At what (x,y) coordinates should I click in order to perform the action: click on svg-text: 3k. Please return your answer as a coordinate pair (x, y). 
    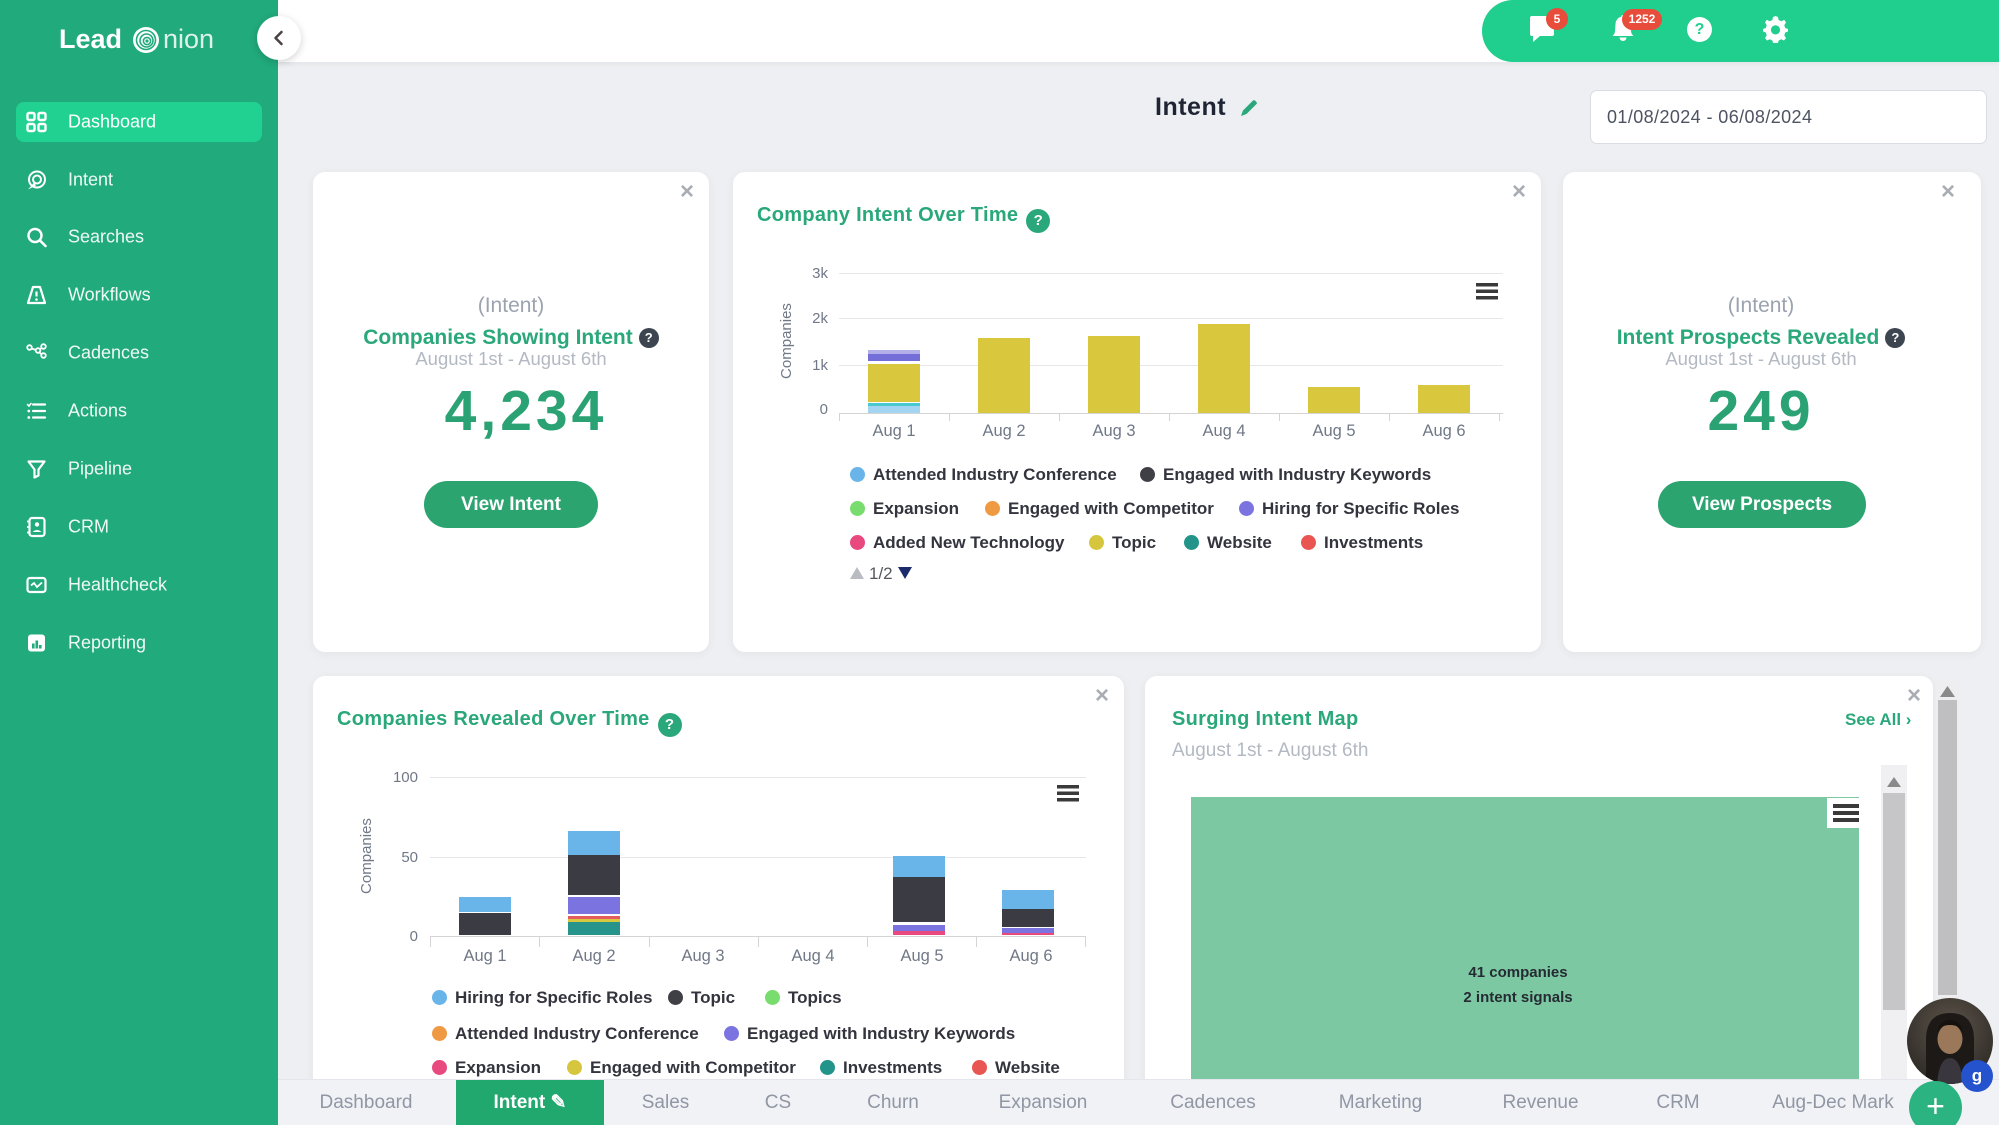
    Looking at the image, I should click on (820, 273).